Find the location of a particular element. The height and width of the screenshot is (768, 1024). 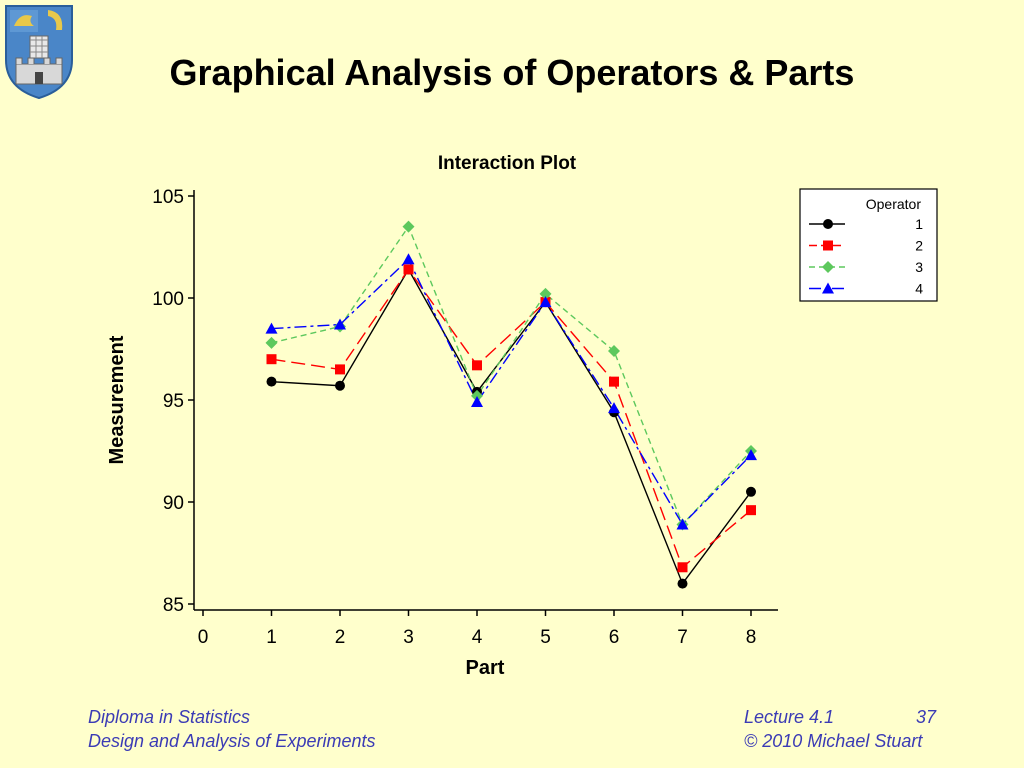

module-name: Design and Analysis of Experiments is located at coordinates (232, 741).